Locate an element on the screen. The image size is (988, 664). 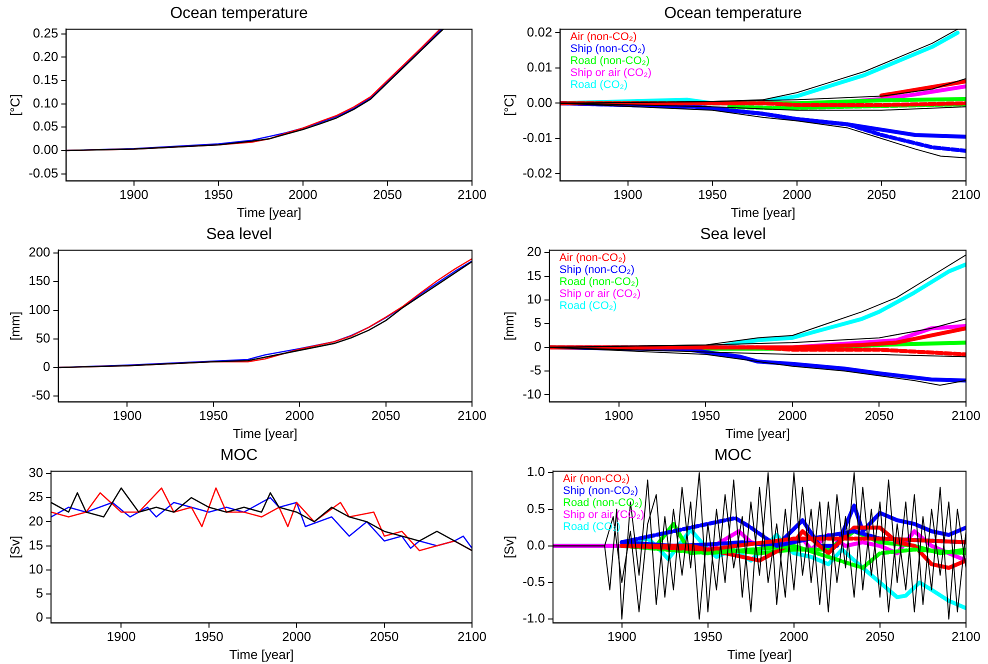
y-tick-label: 0.05 is located at coordinates (45, 126).